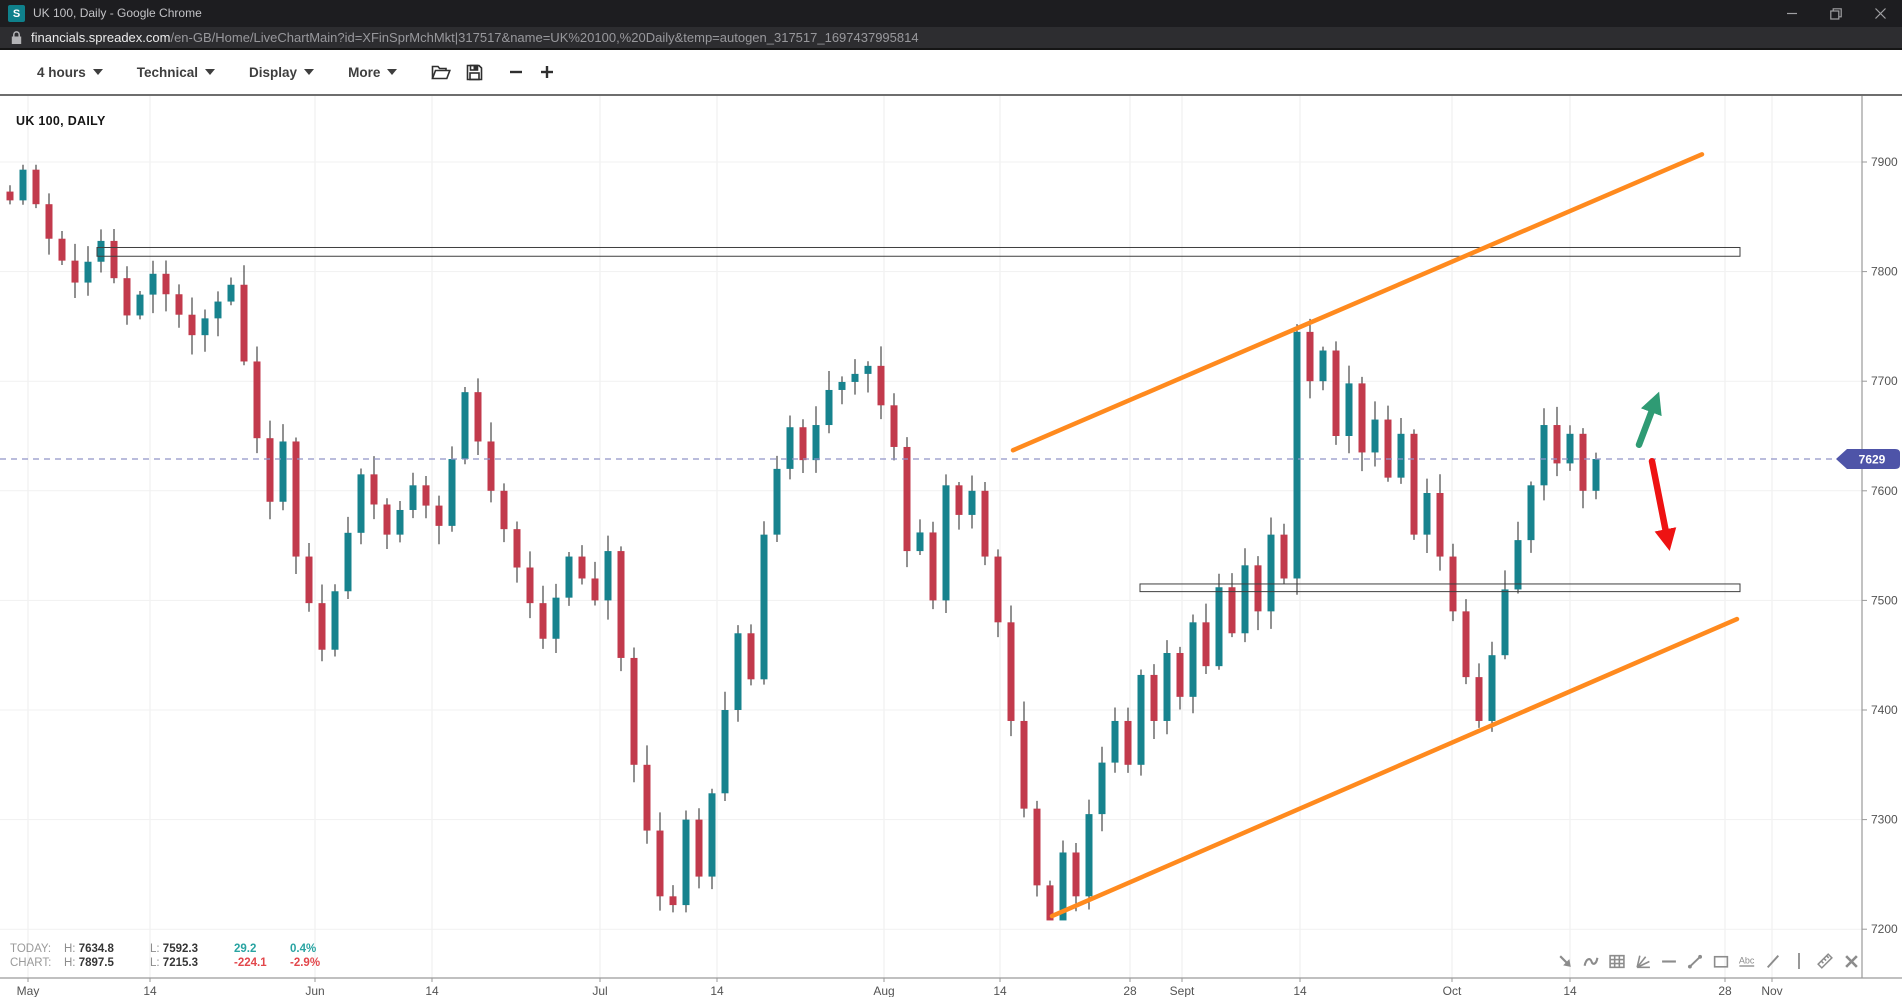 The image size is (1902, 997). I want to click on line-icon, so click(1773, 961).